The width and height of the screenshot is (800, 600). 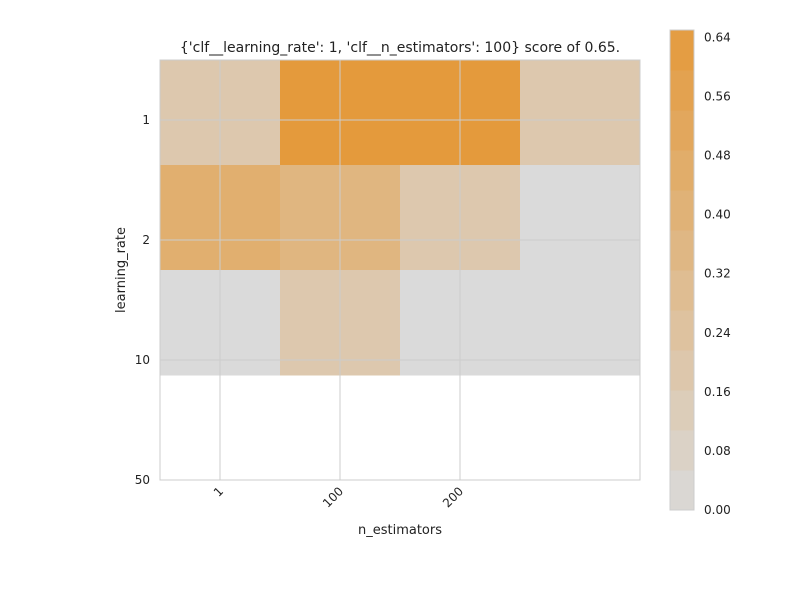 What do you see at coordinates (146, 240) in the screenshot?
I see `y-tick-label: 2` at bounding box center [146, 240].